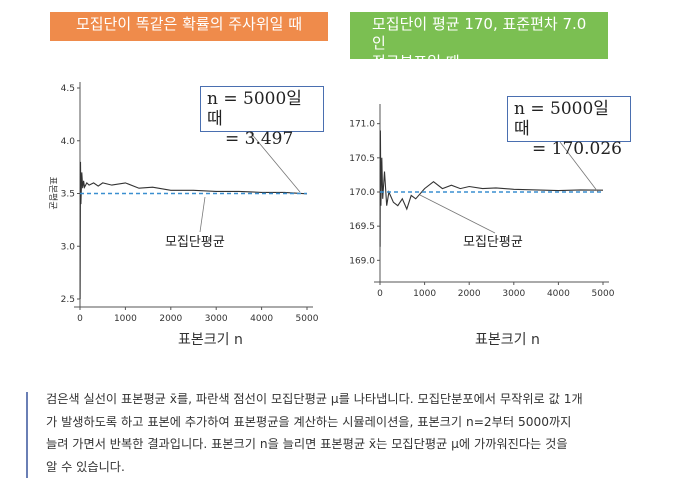  I want to click on caption-line: 알 수 있습니다., so click(85, 466).